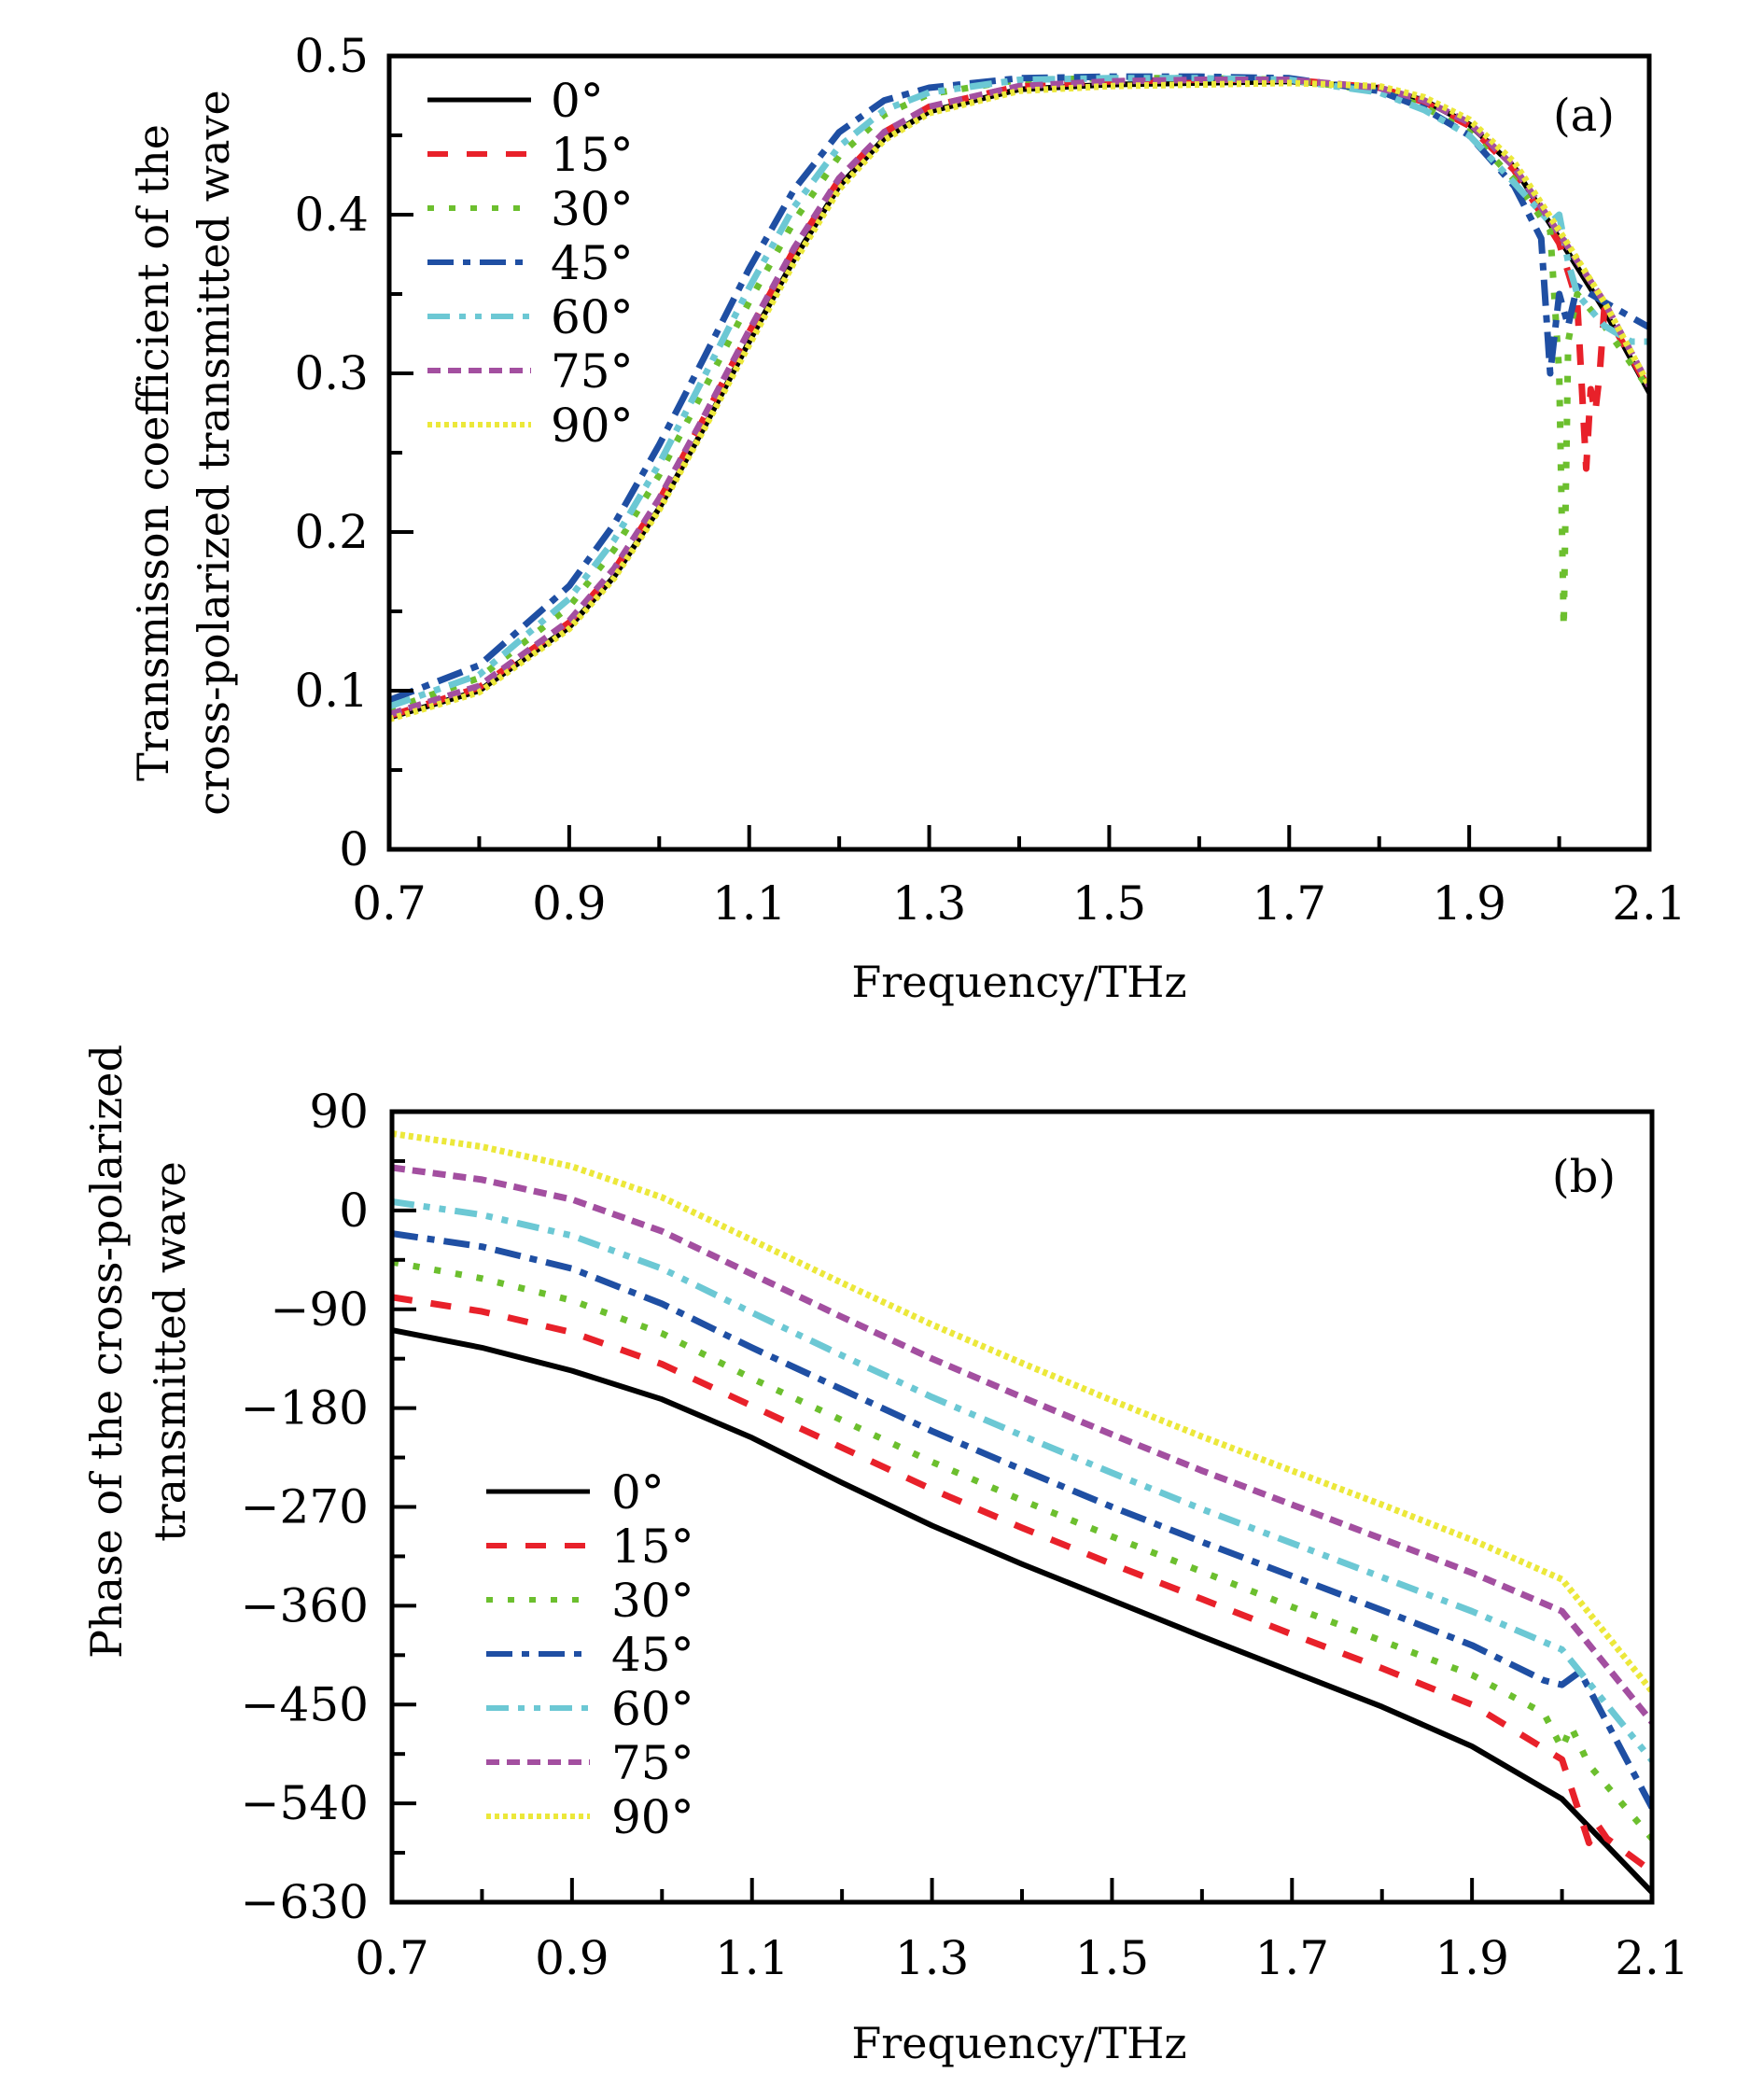  I want to click on panel-a-legend: 0°15°30°45°60°75°90°, so click(530, 263).